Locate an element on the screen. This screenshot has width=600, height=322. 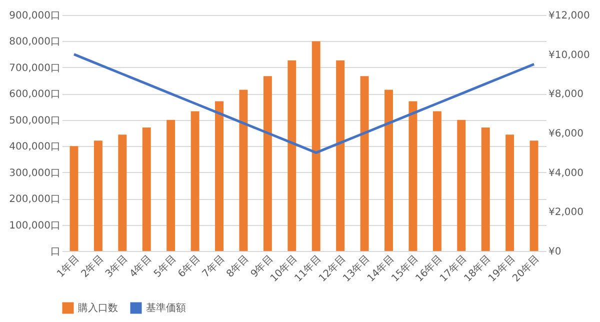
legend-label: 基準価額 is located at coordinates (166, 308).